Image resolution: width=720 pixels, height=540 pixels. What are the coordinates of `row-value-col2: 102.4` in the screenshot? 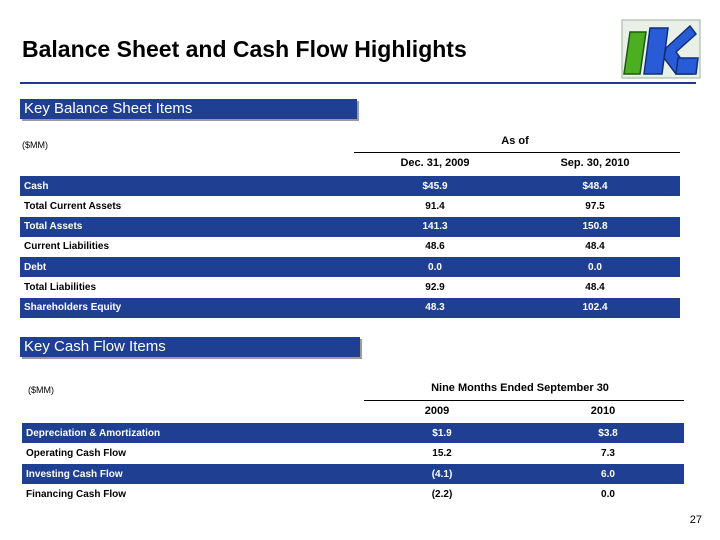 It's located at (595, 308).